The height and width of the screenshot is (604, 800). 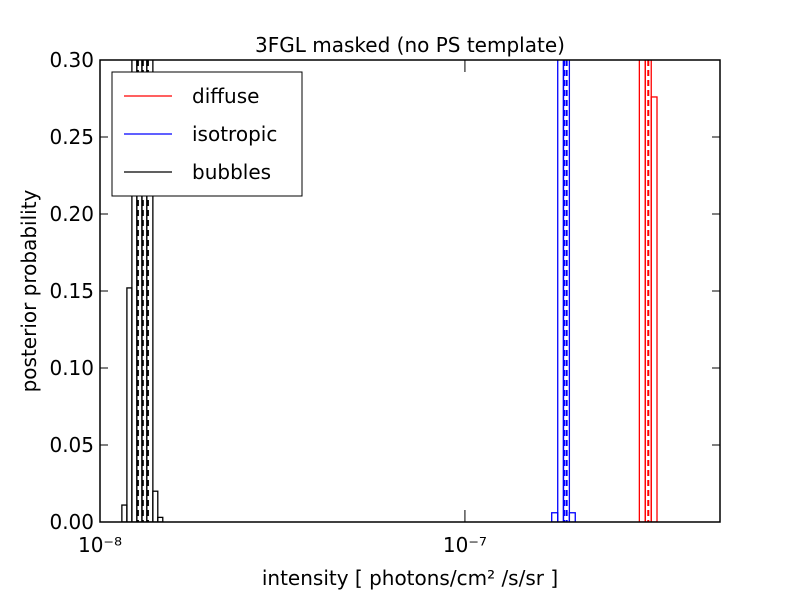 I want to click on y-tick-label: 0.30, so click(x=71, y=60).